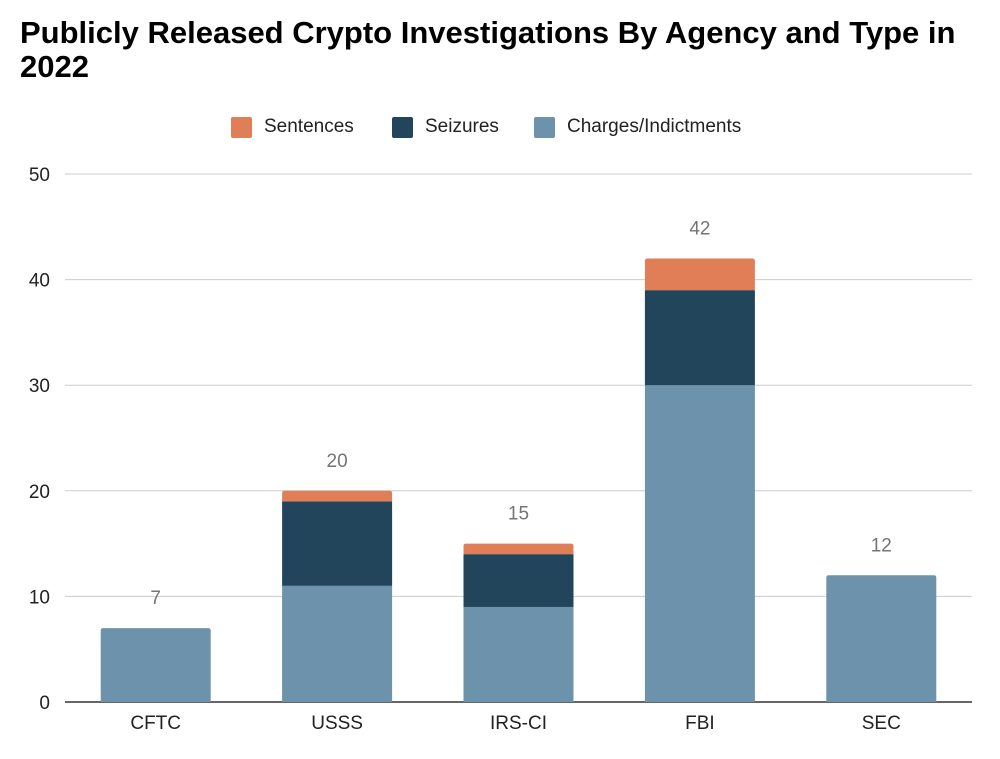 The width and height of the screenshot is (1000, 759). What do you see at coordinates (518, 549) in the screenshot?
I see `bar-irs-ci-sentences` at bounding box center [518, 549].